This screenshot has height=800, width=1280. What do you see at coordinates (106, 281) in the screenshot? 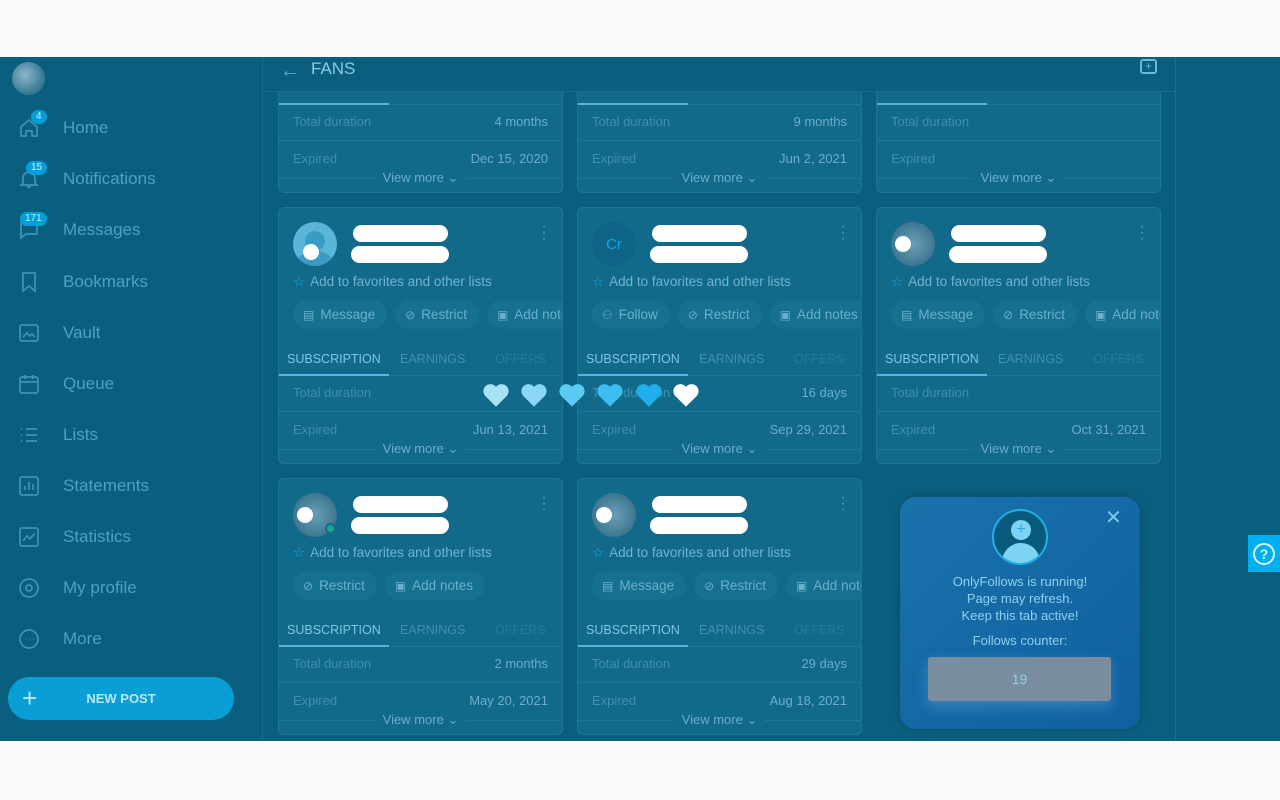
I see `sidebar-item-label: Bookmarks` at bounding box center [106, 281].